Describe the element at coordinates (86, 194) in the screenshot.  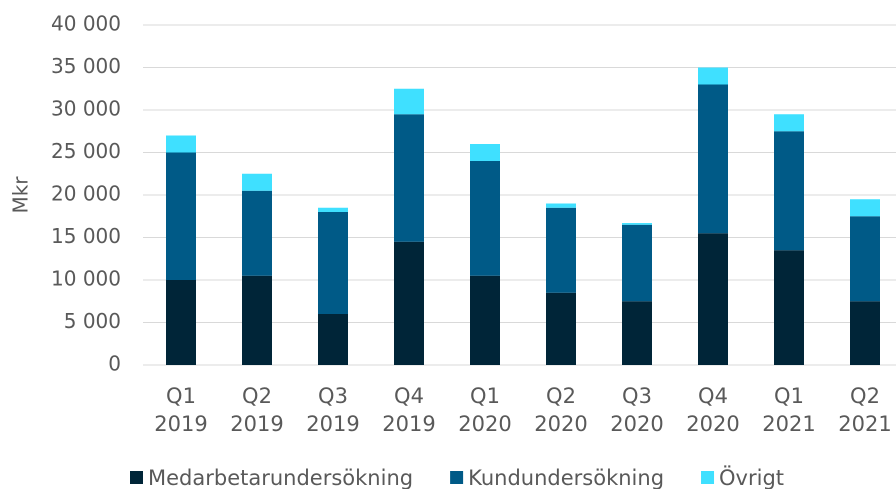
I see `y-tick-label: 20 000` at that location.